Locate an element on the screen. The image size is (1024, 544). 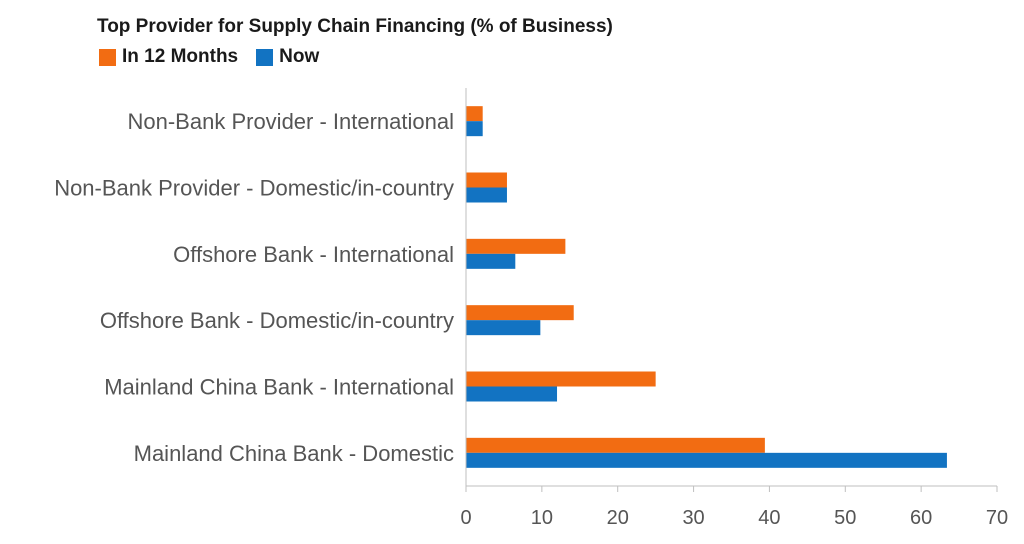
legend-item-now: Now is located at coordinates (287, 57).